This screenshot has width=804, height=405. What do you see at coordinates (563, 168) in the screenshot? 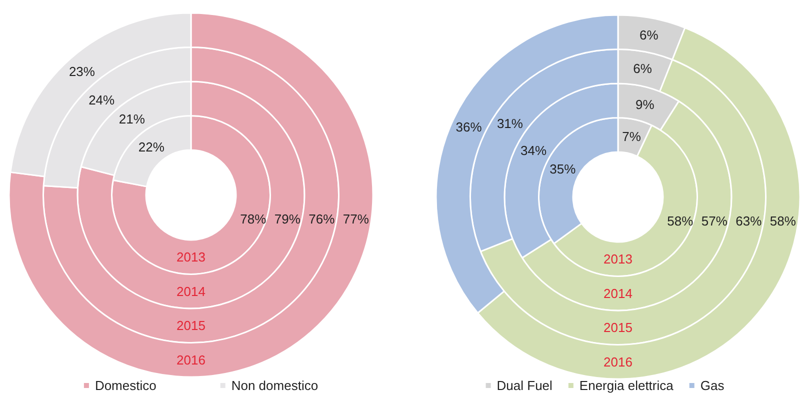
I see `data-label: 35%` at bounding box center [563, 168].